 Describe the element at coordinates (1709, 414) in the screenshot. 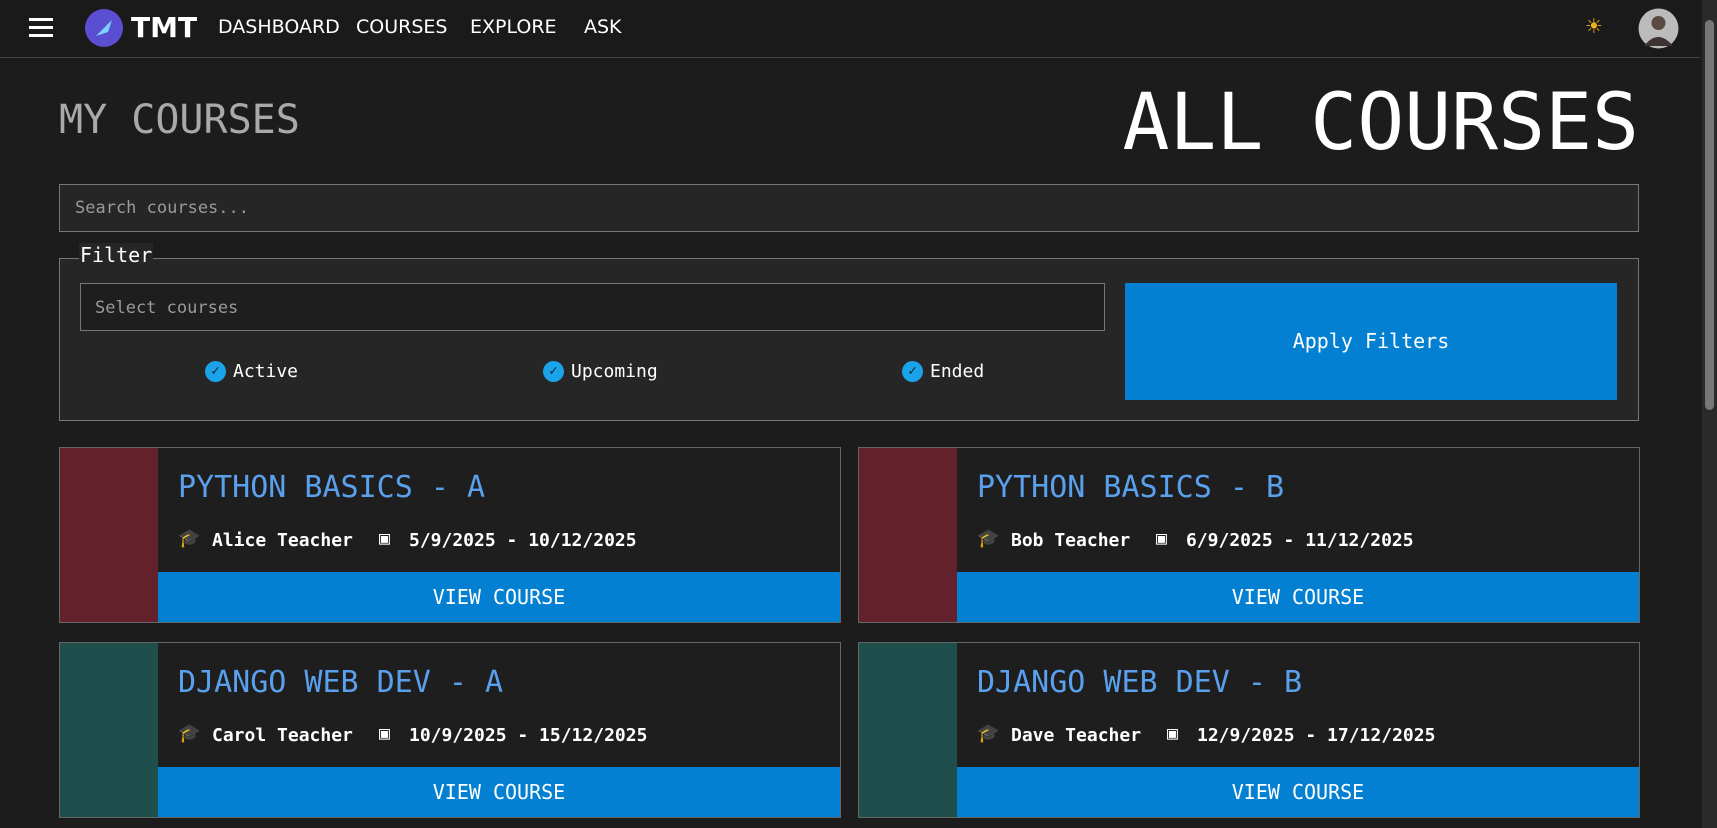

I see `scrollbar` at that location.